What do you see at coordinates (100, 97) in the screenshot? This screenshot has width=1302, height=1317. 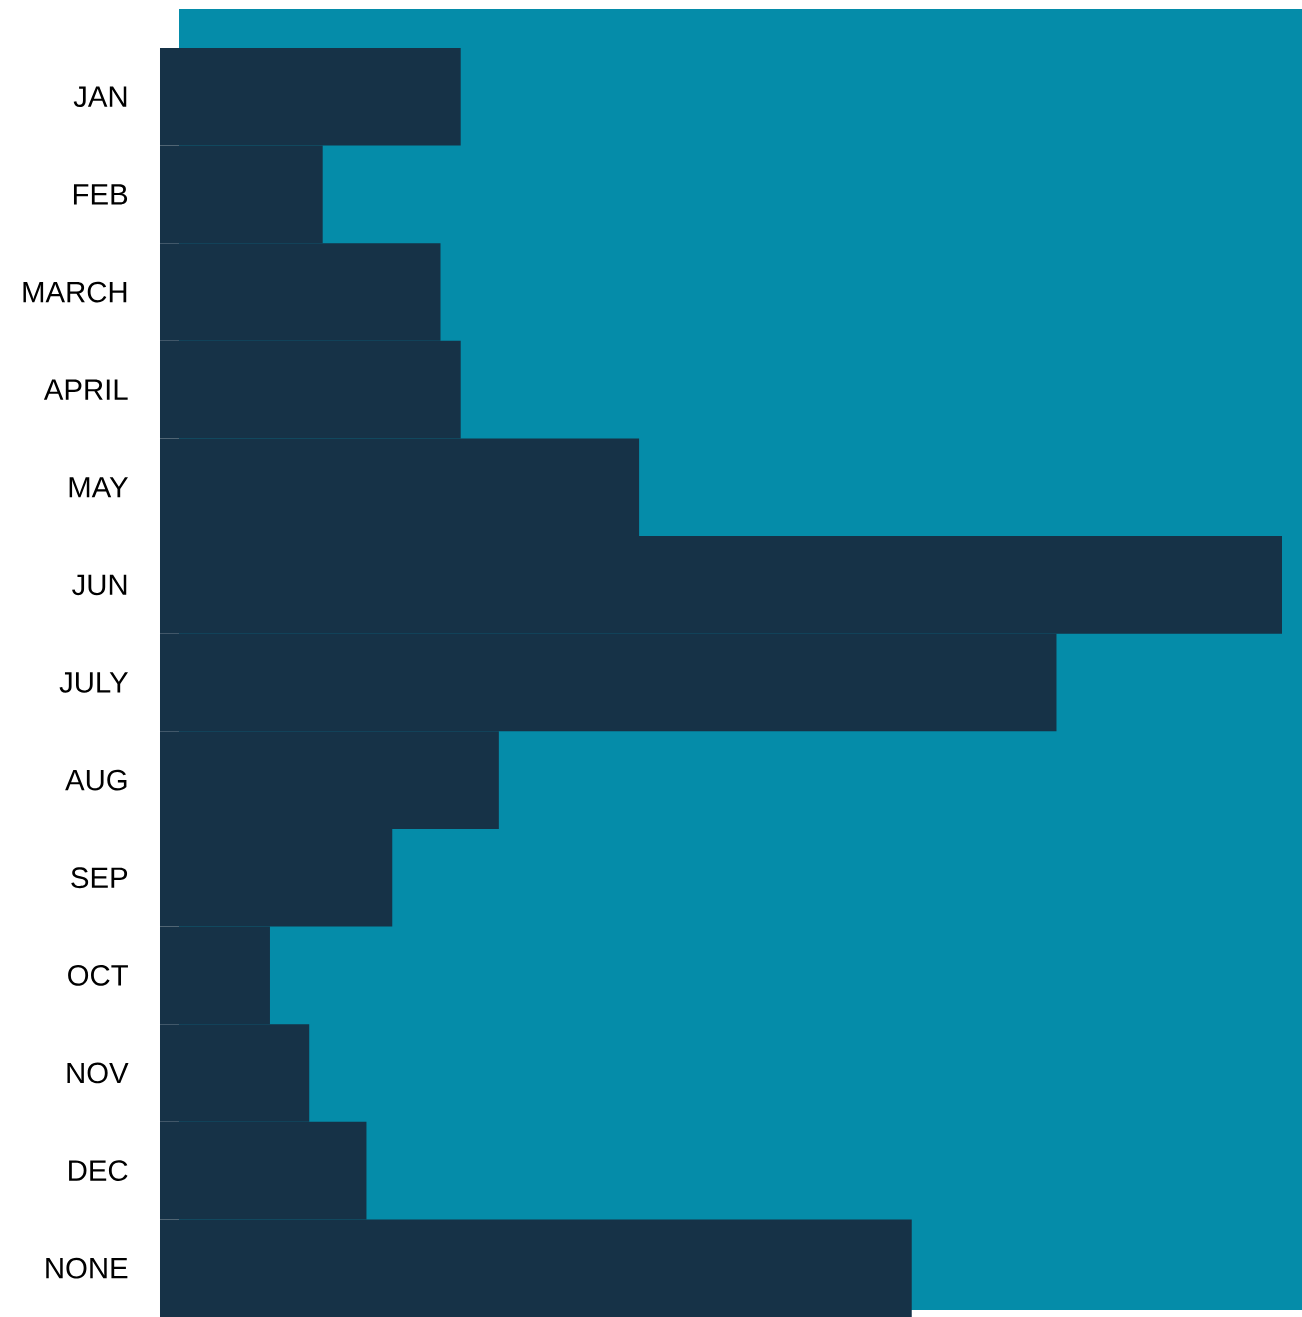 I see `y-tick-label: JAN` at bounding box center [100, 97].